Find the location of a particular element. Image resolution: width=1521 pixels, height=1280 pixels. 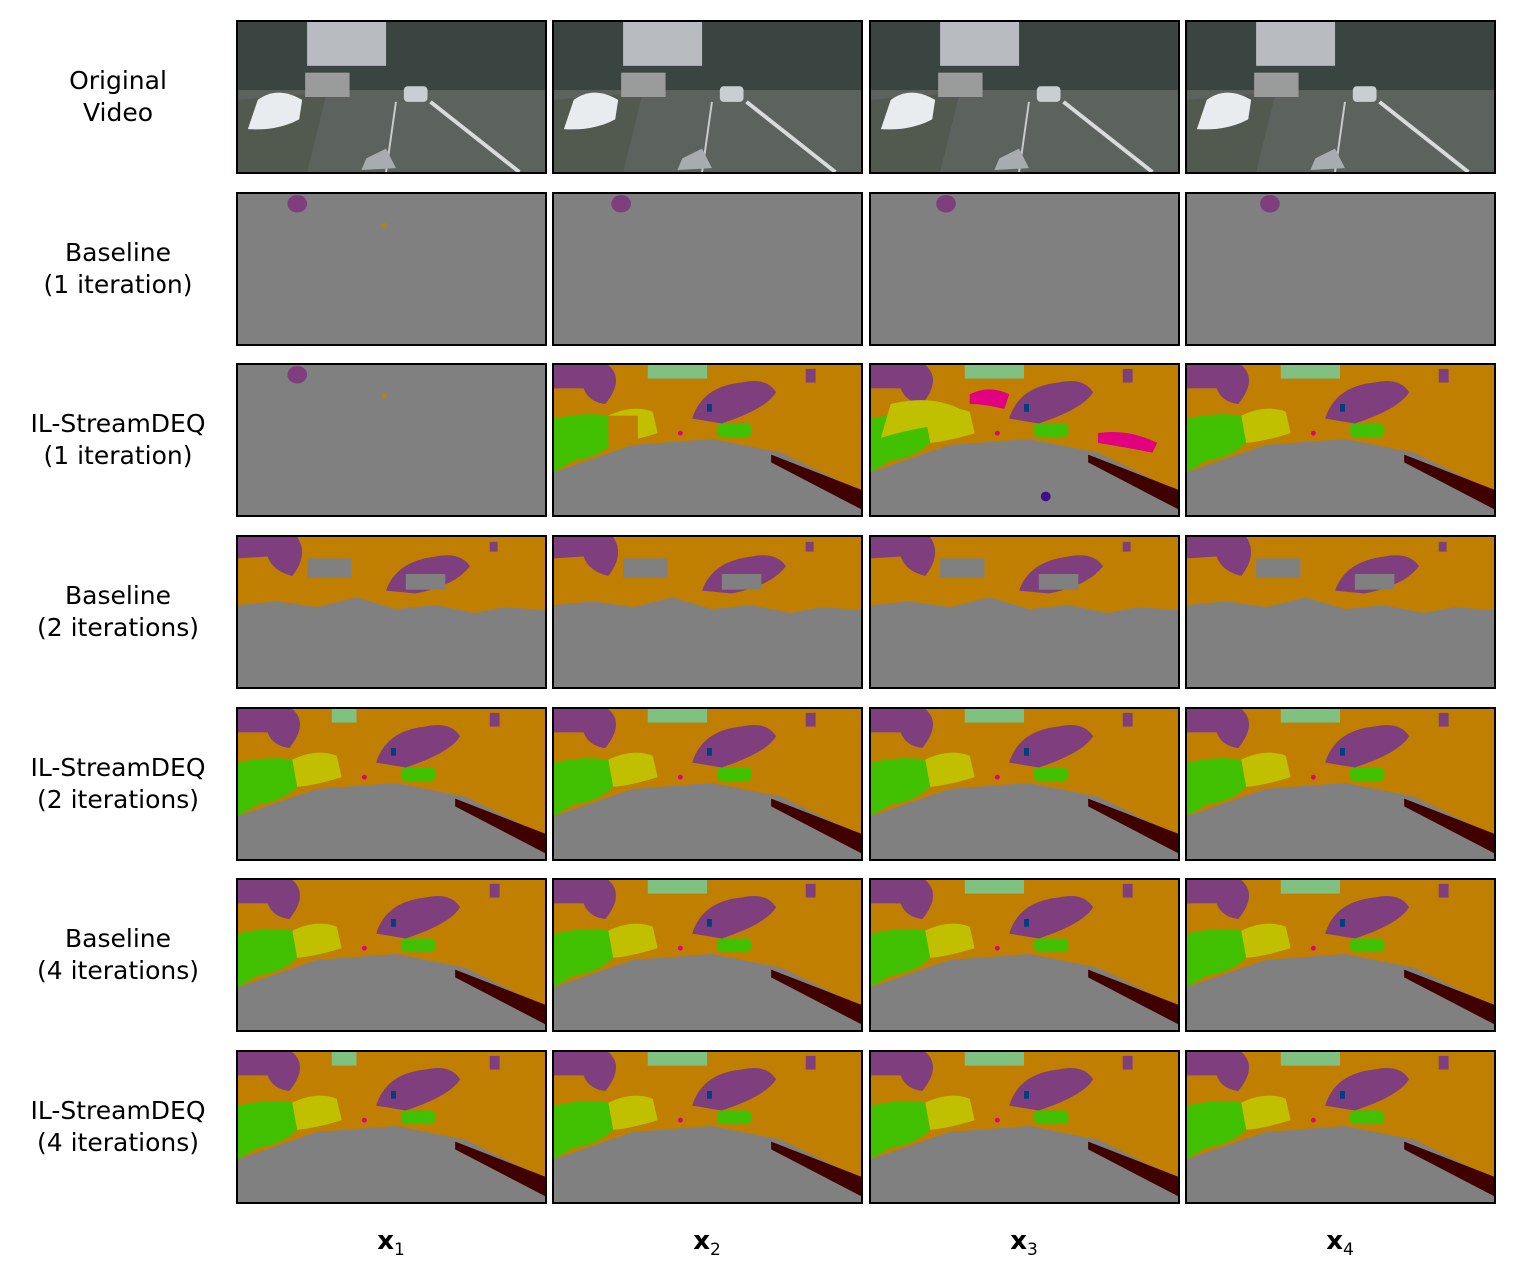

column-label: x4 is located at coordinates (1340, 1243).